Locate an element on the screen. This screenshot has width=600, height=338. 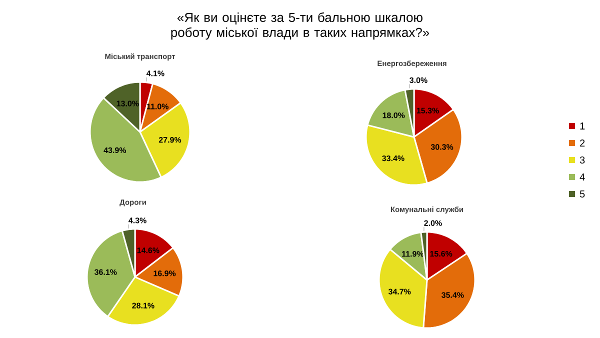
data-label: 34.7% is located at coordinates (399, 291).